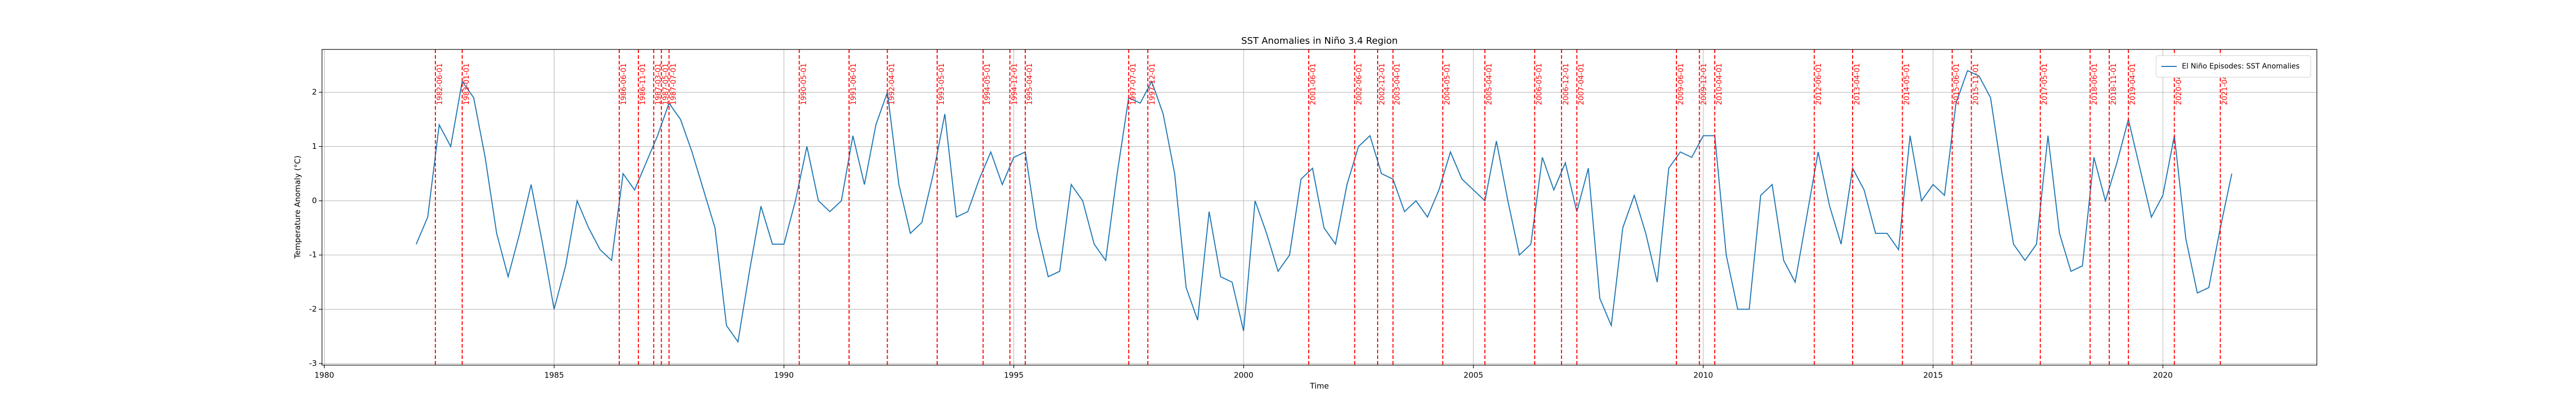  What do you see at coordinates (1566, 84) in the screenshot?
I see `episode-label: 2006-12-01` at bounding box center [1566, 84].